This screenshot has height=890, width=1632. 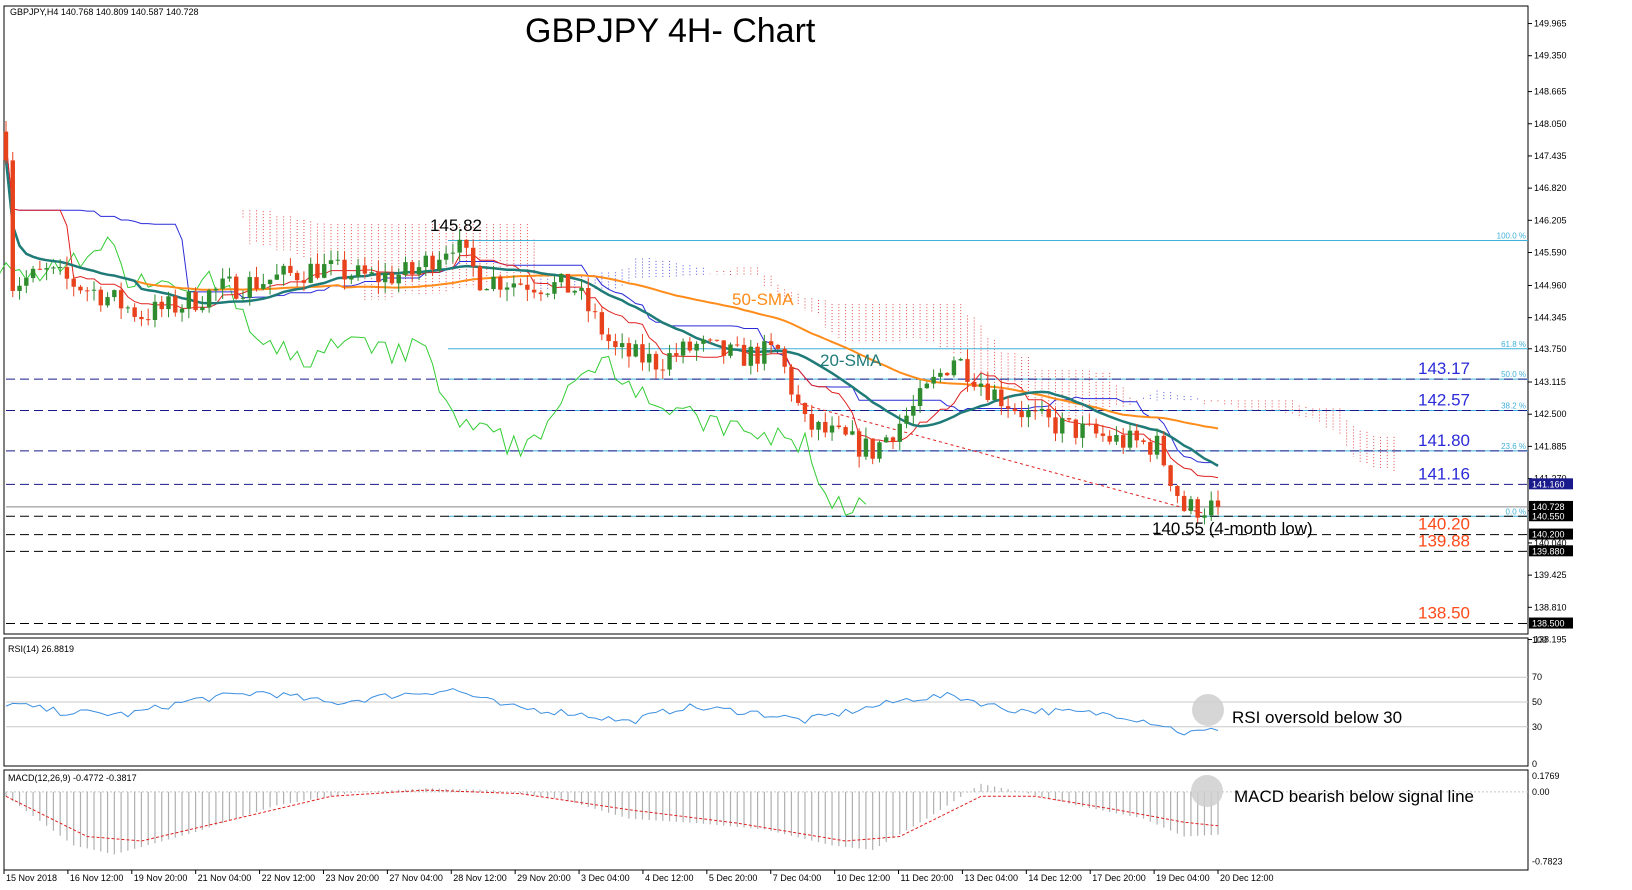 I want to click on peak-label: 145.82, so click(x=456, y=225).